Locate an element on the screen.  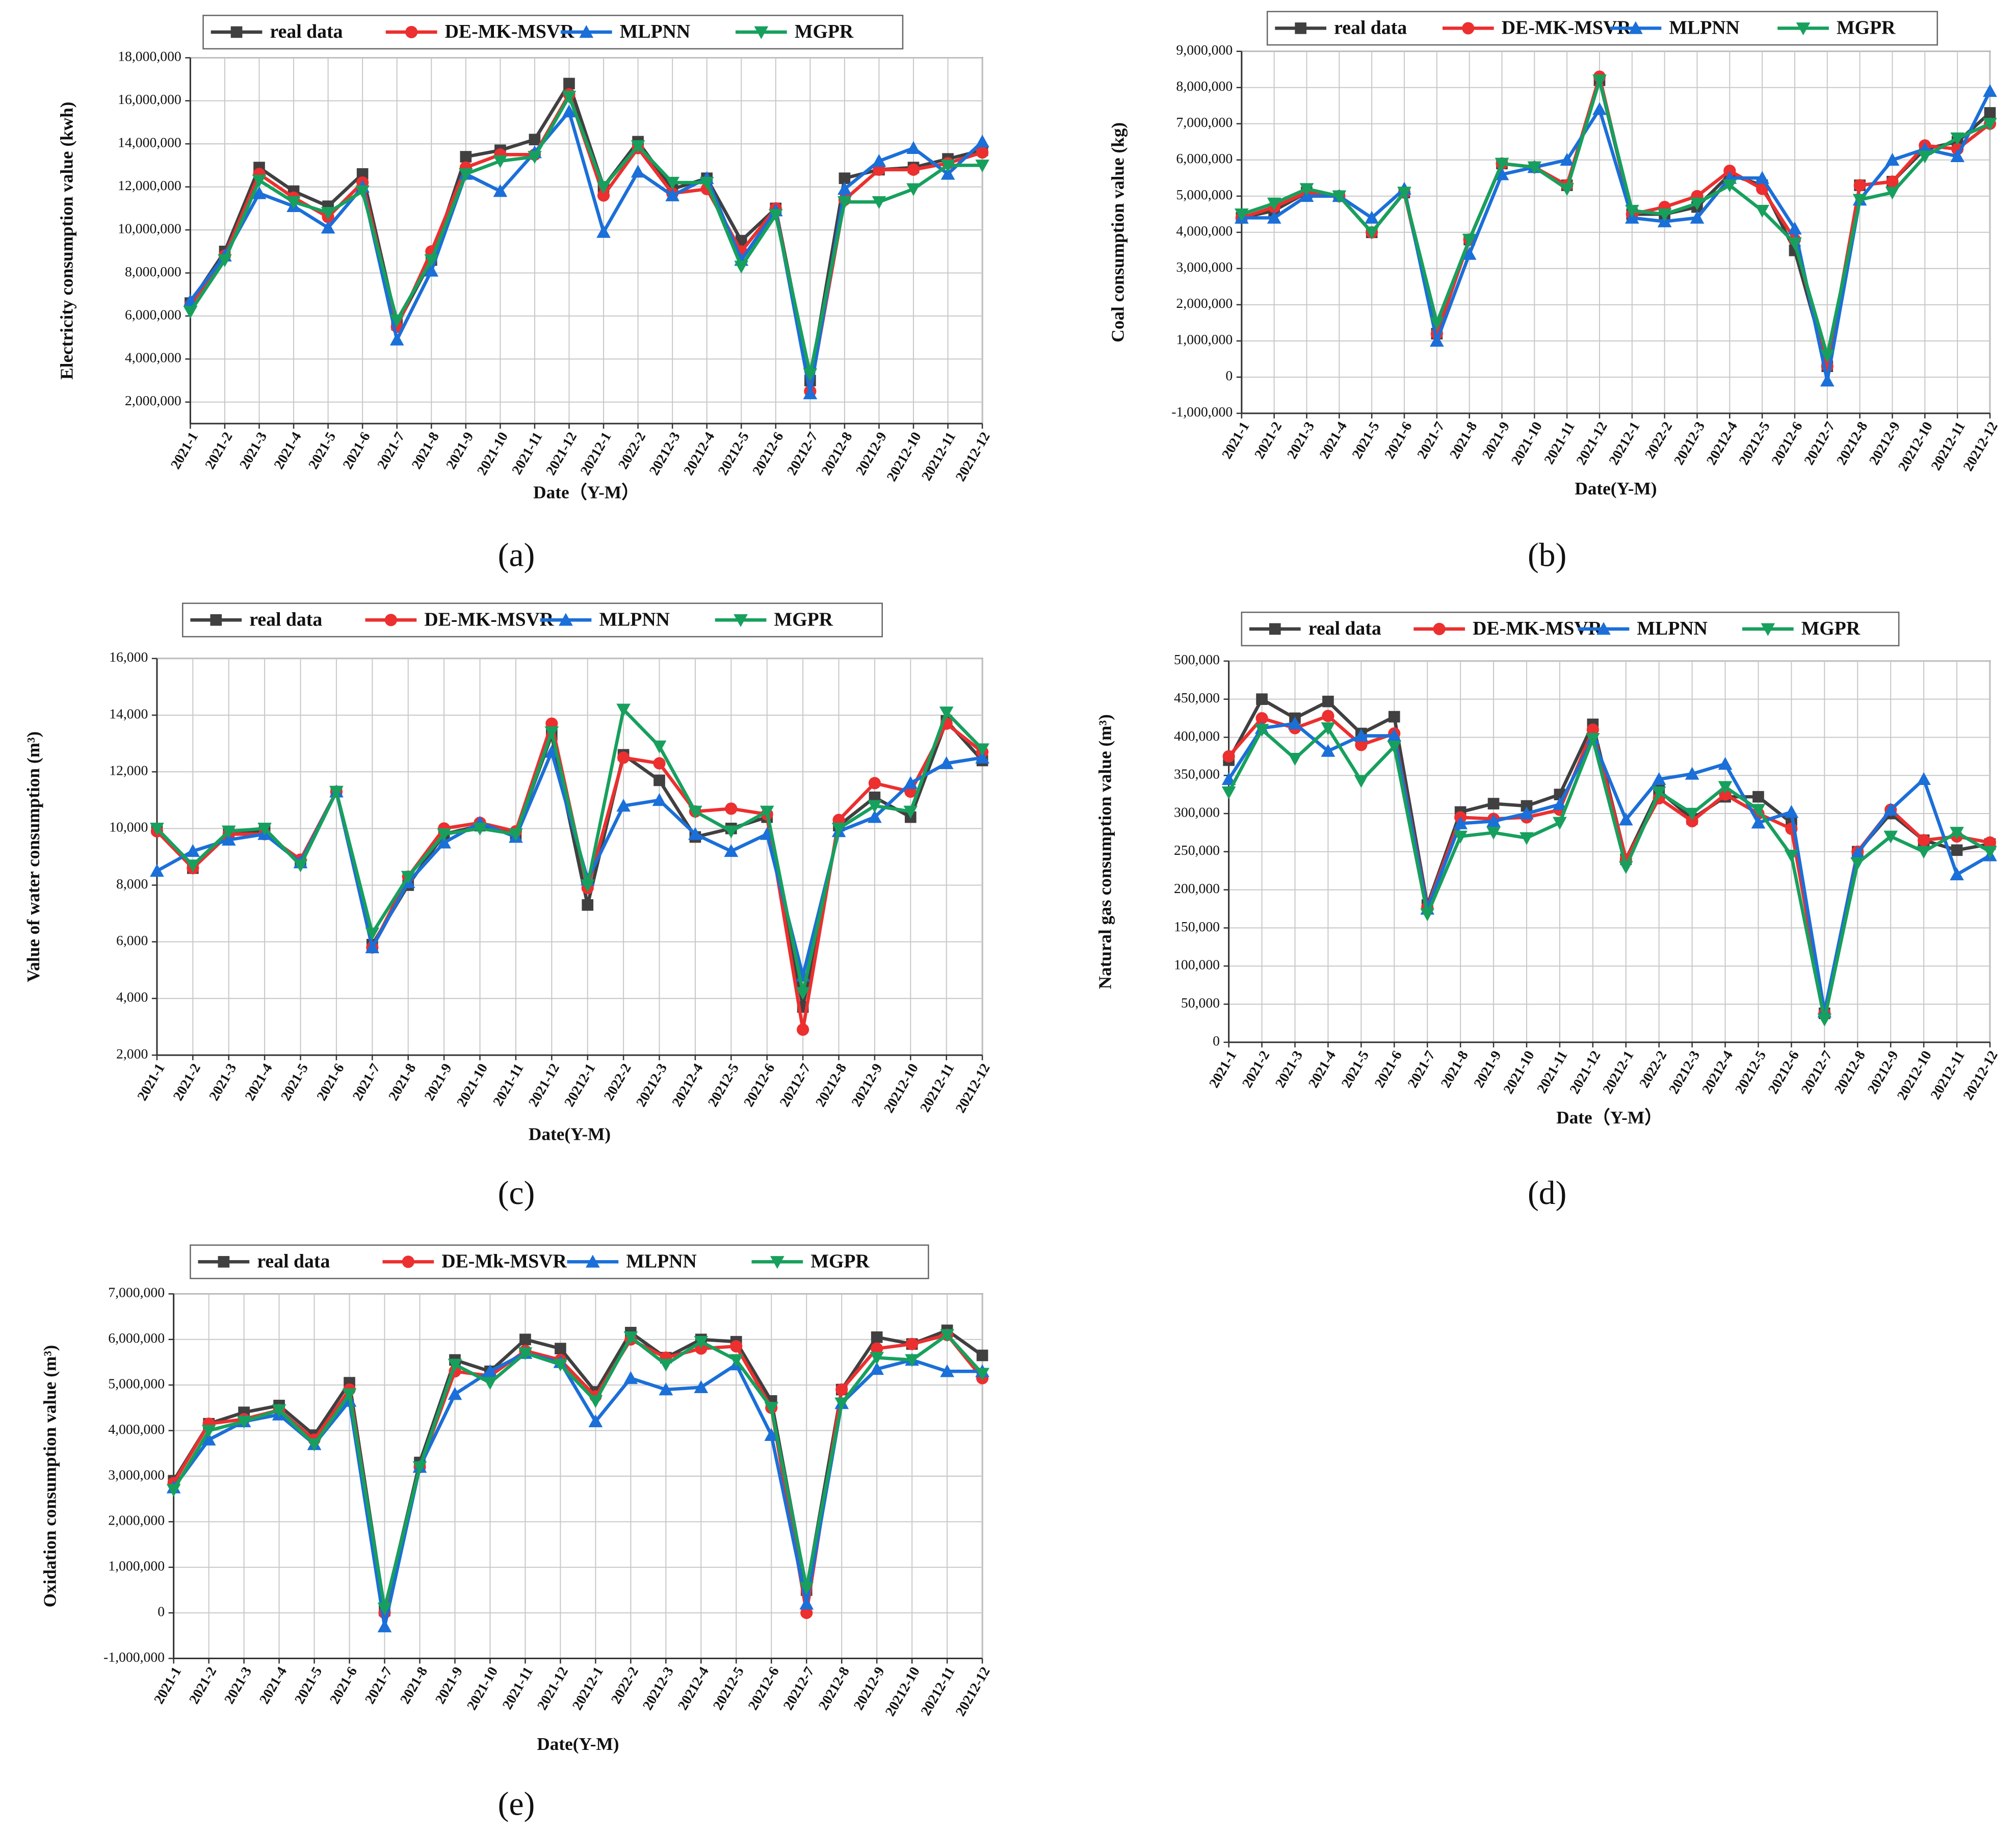
x-tick-label: 2021-6 is located at coordinates (1388, 1069).